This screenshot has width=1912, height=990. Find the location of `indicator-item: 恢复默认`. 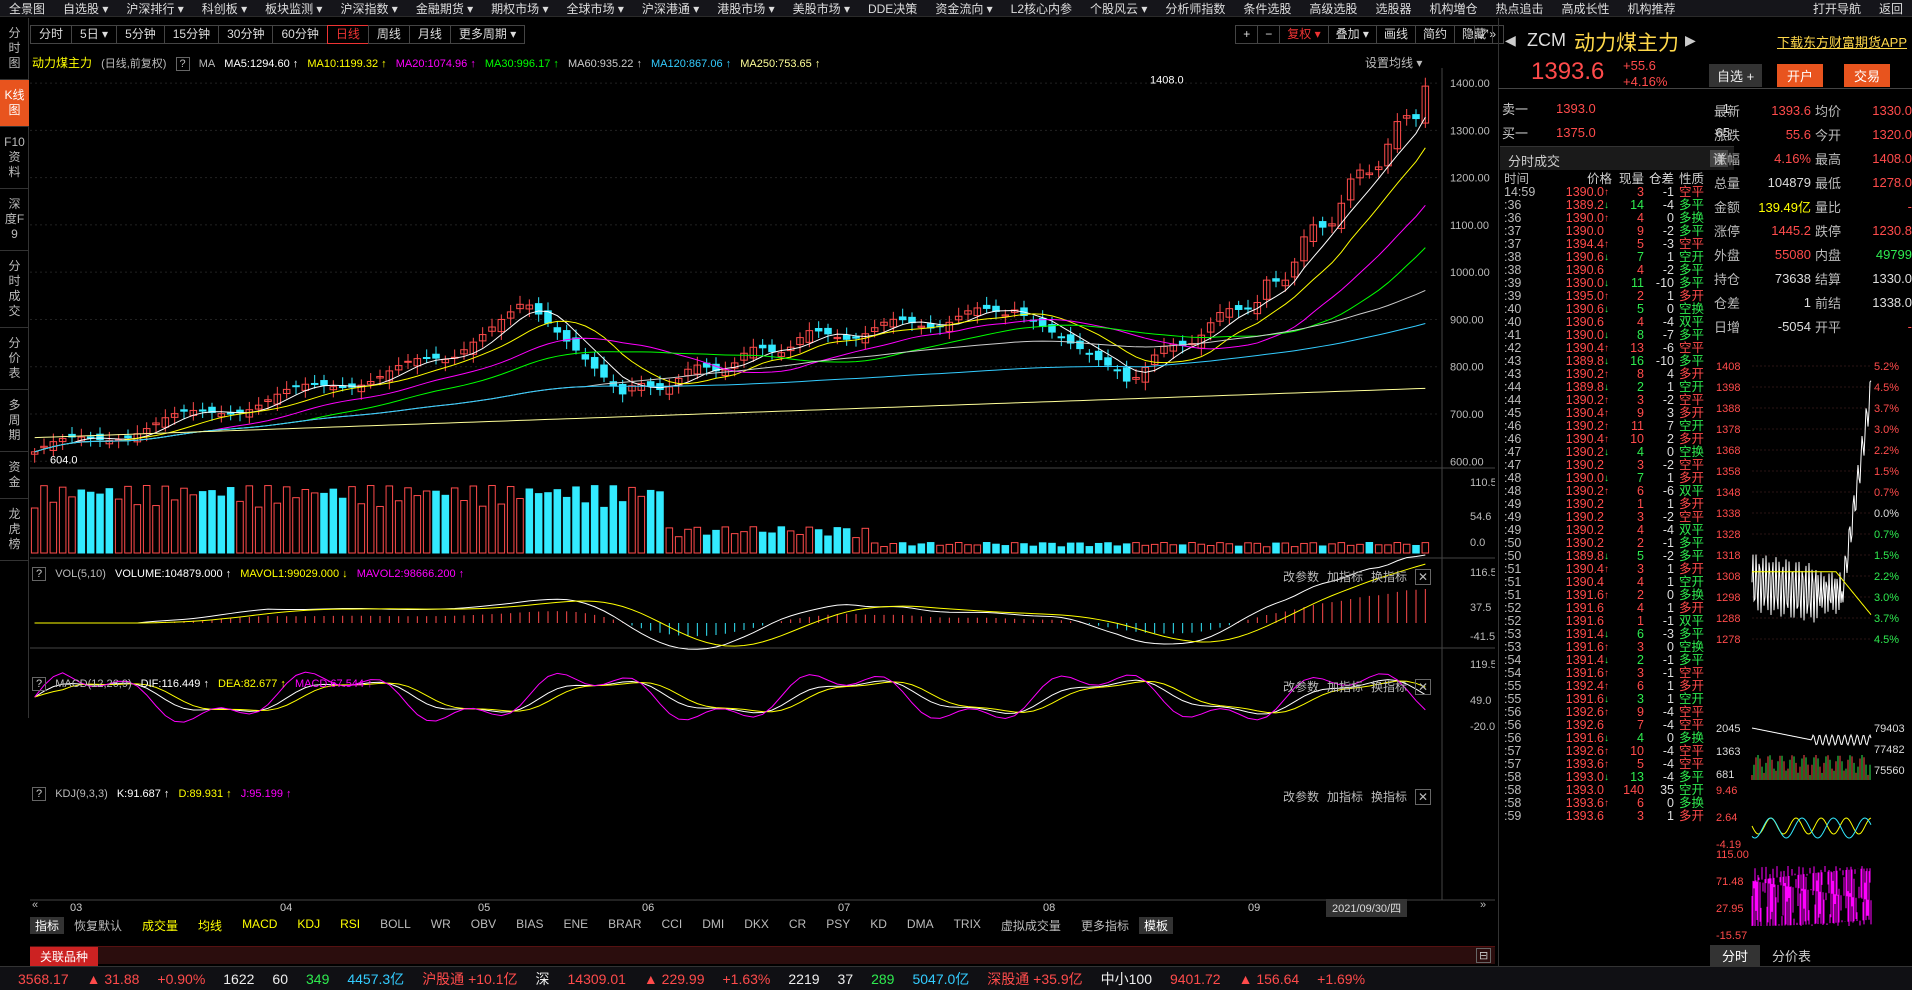

indicator-item: 恢复默认 is located at coordinates (98, 926).